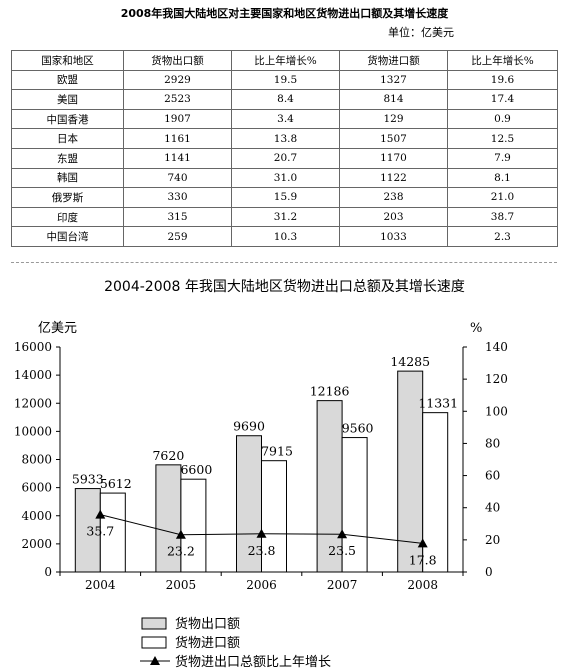 This screenshot has width=569, height=672. What do you see at coordinates (253, 662) in the screenshot?
I see `legend-growth-label: 货物进出口总额比上年增长` at bounding box center [253, 662].